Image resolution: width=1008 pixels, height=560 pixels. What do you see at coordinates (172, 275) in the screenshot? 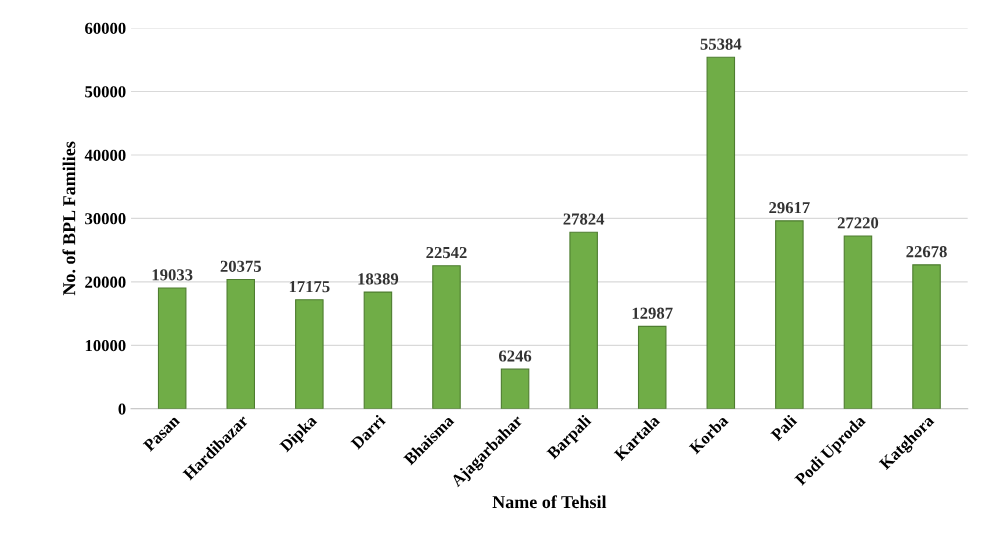
I see `data-label: 19033` at bounding box center [172, 275].